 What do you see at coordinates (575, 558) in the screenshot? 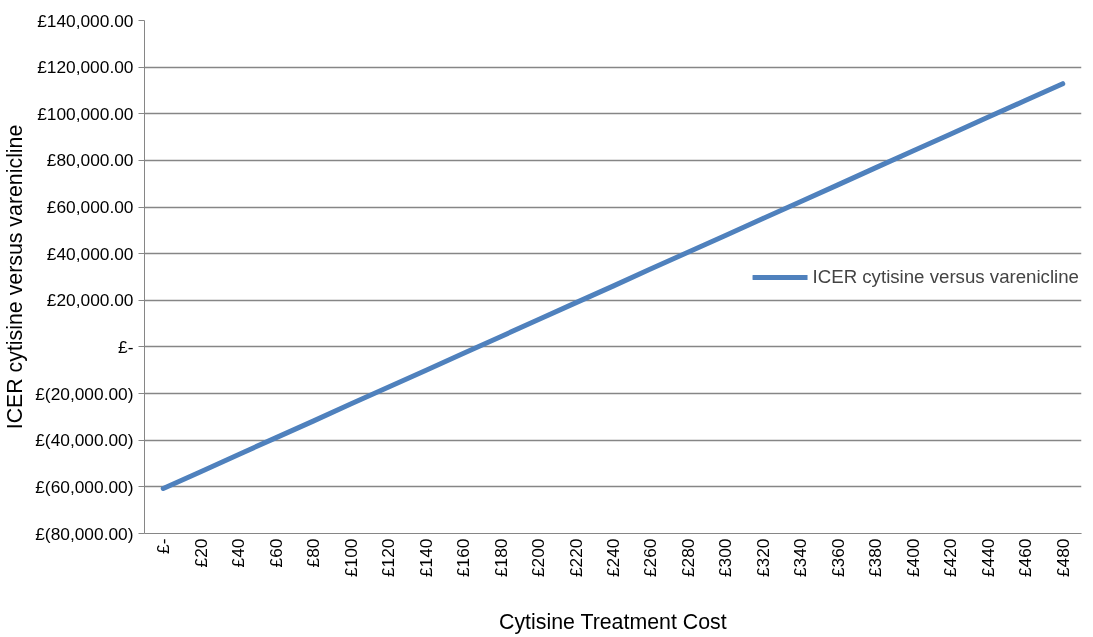
I see `x-tick-label: £220` at bounding box center [575, 558].